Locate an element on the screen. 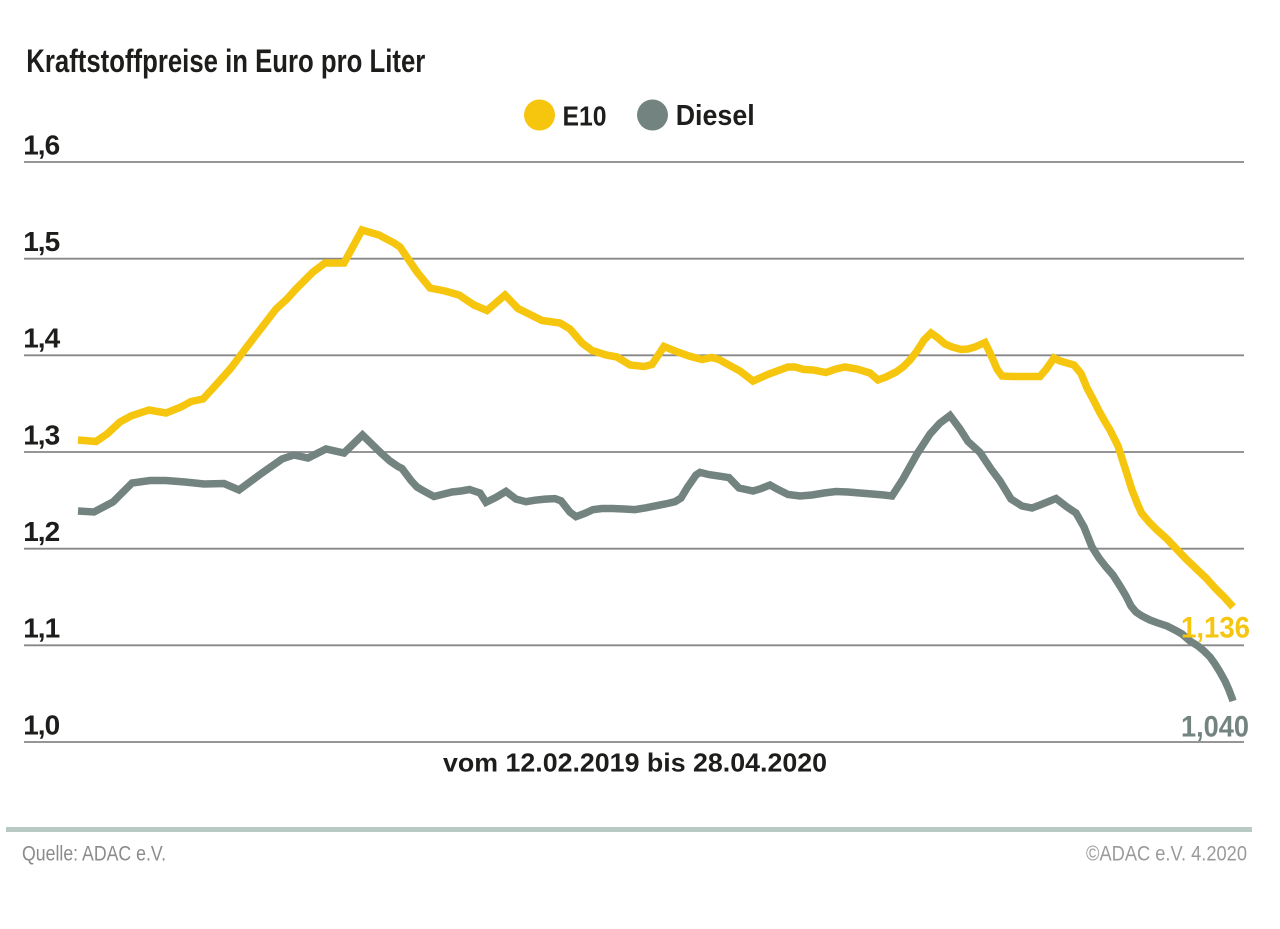 The width and height of the screenshot is (1280, 929). svg-text: E10 is located at coordinates (585, 115).